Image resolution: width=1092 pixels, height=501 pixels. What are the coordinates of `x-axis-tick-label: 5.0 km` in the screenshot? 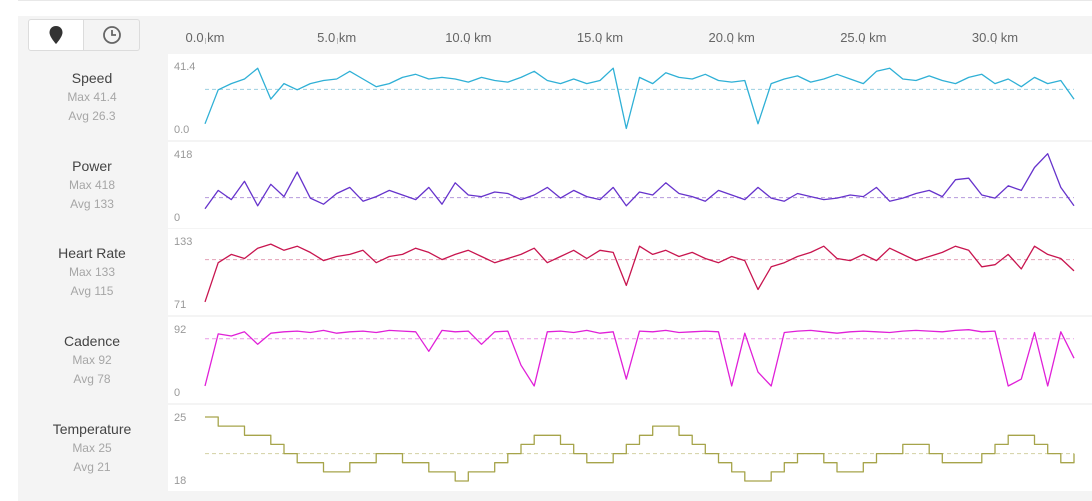 It's located at (337, 37).